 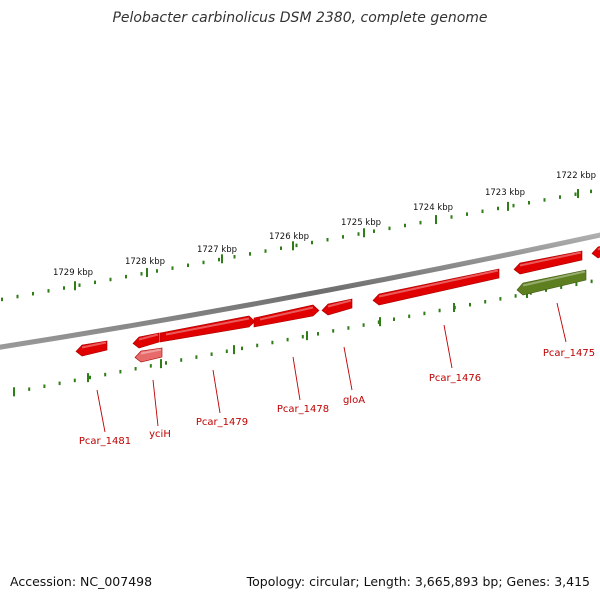 I want to click on scale-label: 1726 kbp, so click(x=289, y=237).